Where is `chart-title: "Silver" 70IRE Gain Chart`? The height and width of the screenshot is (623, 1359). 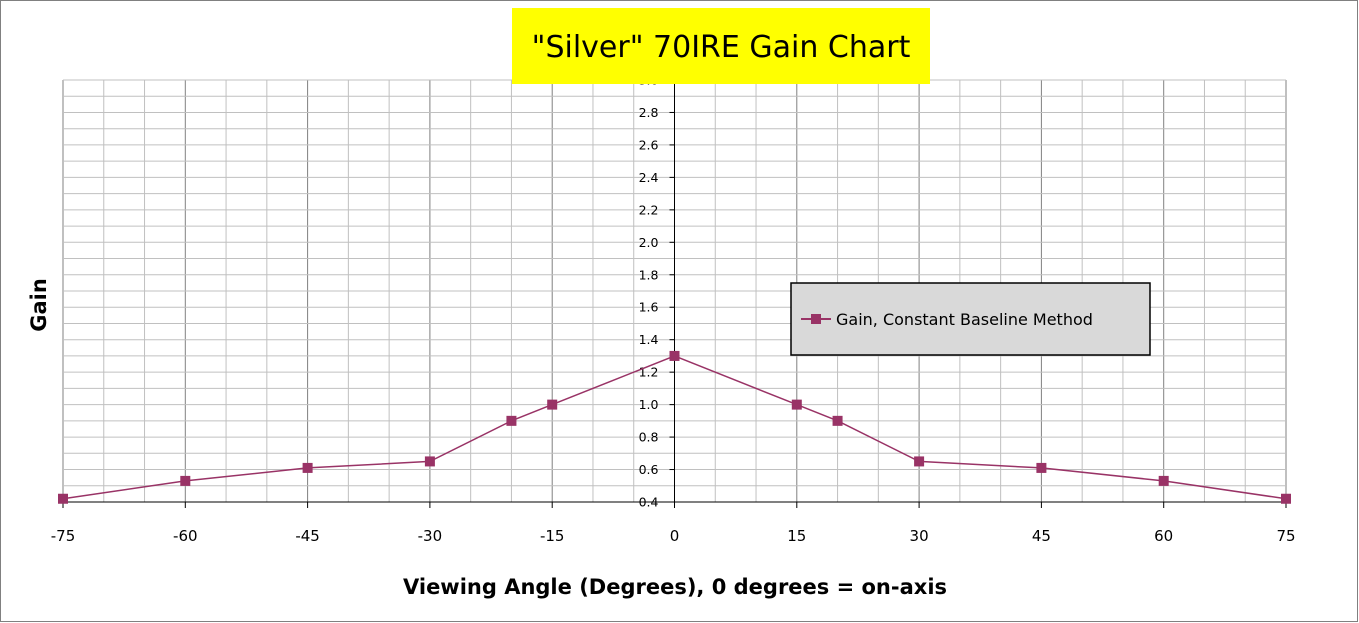 chart-title: "Silver" 70IRE Gain Chart is located at coordinates (721, 47).